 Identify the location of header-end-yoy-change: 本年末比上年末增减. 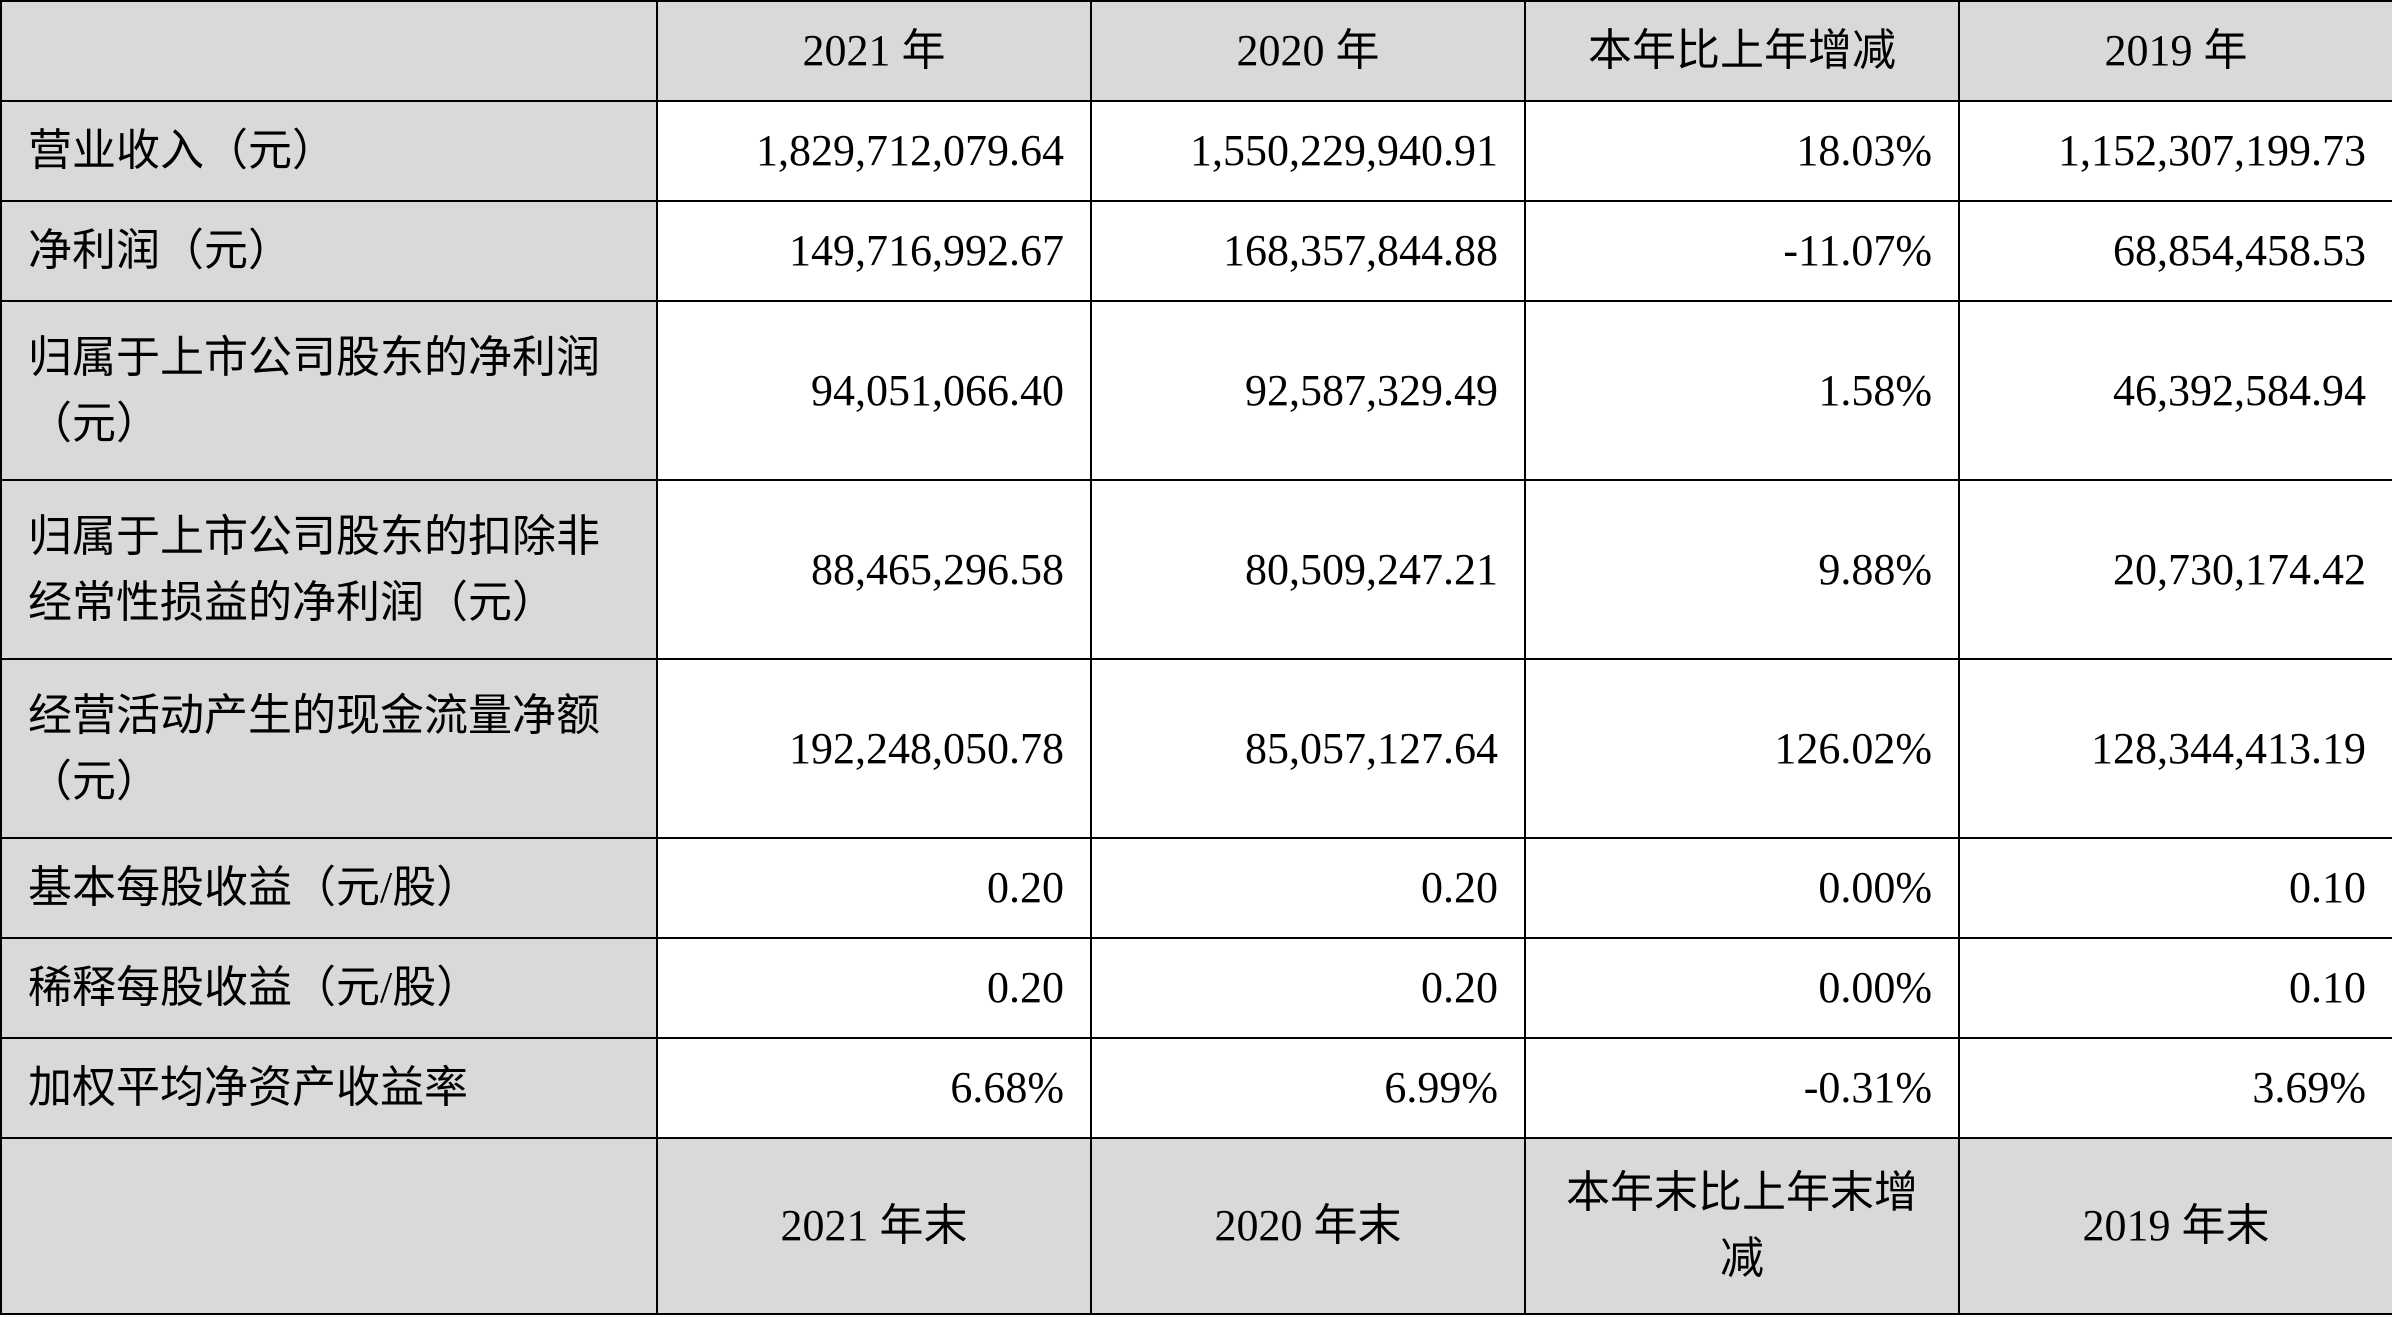
(1742, 1226).